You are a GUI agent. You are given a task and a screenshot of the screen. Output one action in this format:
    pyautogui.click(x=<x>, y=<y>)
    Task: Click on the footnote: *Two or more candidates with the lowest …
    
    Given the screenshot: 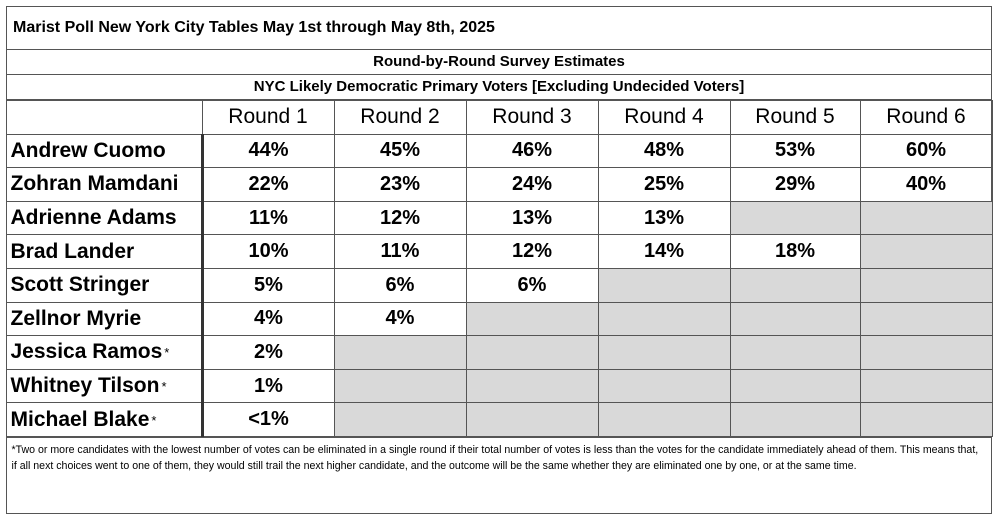 What is the action you would take?
    pyautogui.click(x=498, y=455)
    